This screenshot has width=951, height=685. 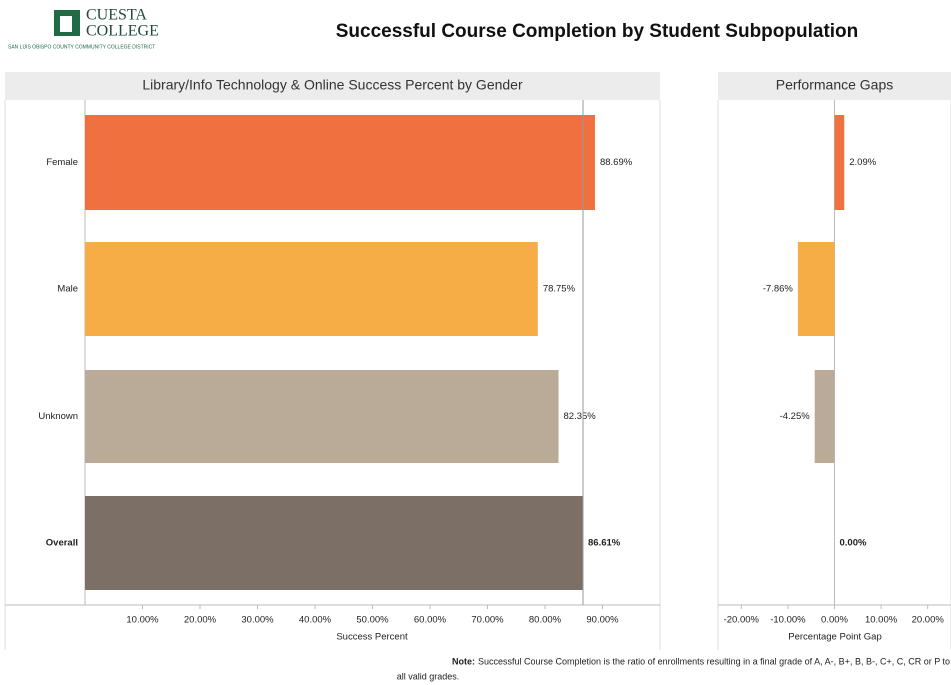 I want to click on x-tick-label: 60.00%, so click(x=430, y=620).